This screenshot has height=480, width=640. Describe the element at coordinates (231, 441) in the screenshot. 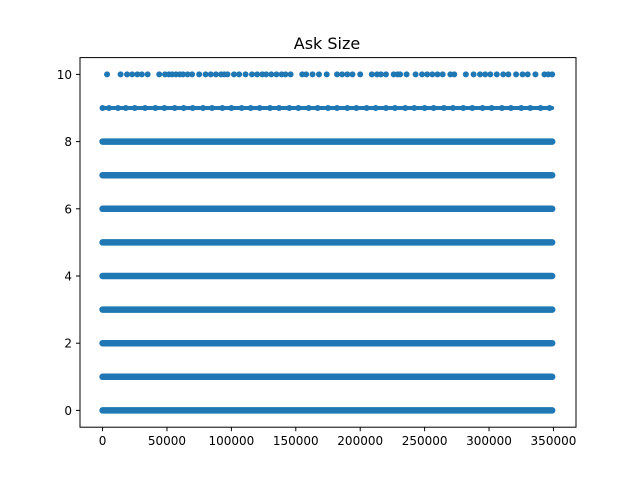

I see `x-tick-label: 100000` at that location.